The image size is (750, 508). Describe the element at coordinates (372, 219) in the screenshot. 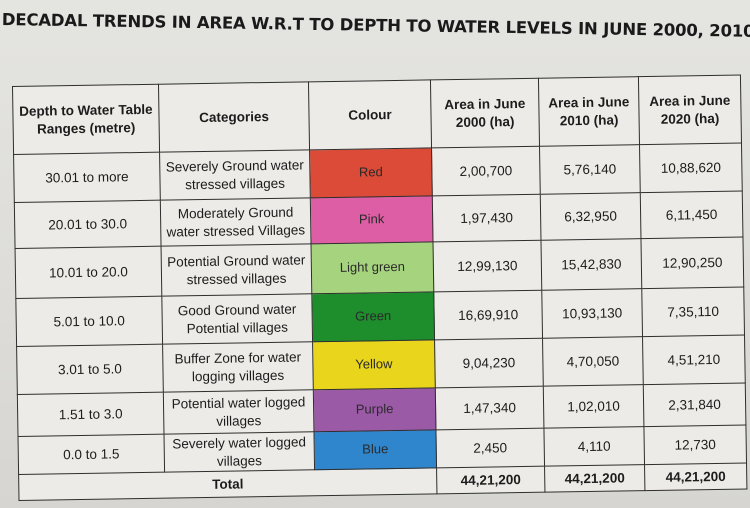

I see `colour-swatch-cell: Pink` at that location.